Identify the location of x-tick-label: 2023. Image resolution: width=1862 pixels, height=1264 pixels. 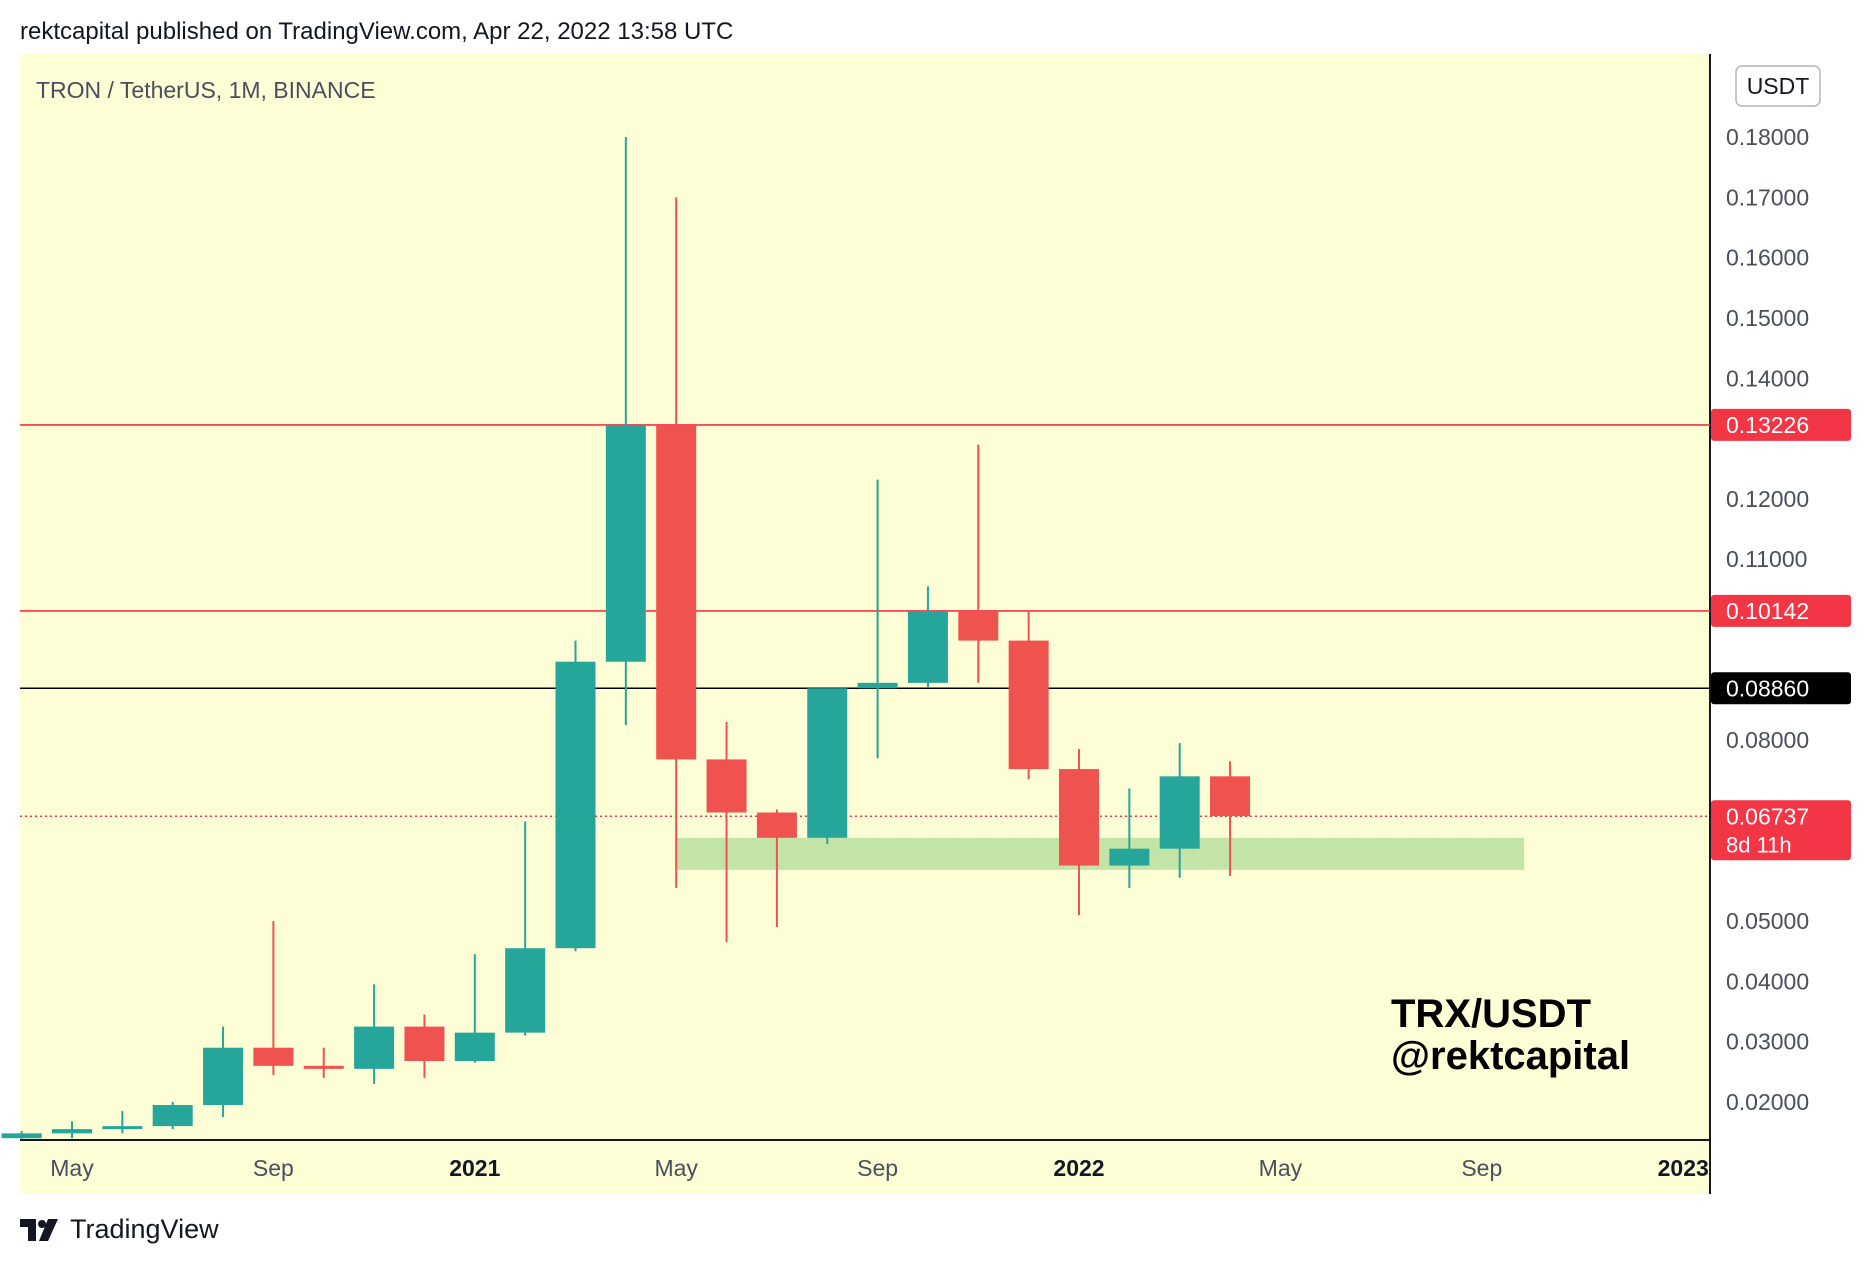
(1683, 1168).